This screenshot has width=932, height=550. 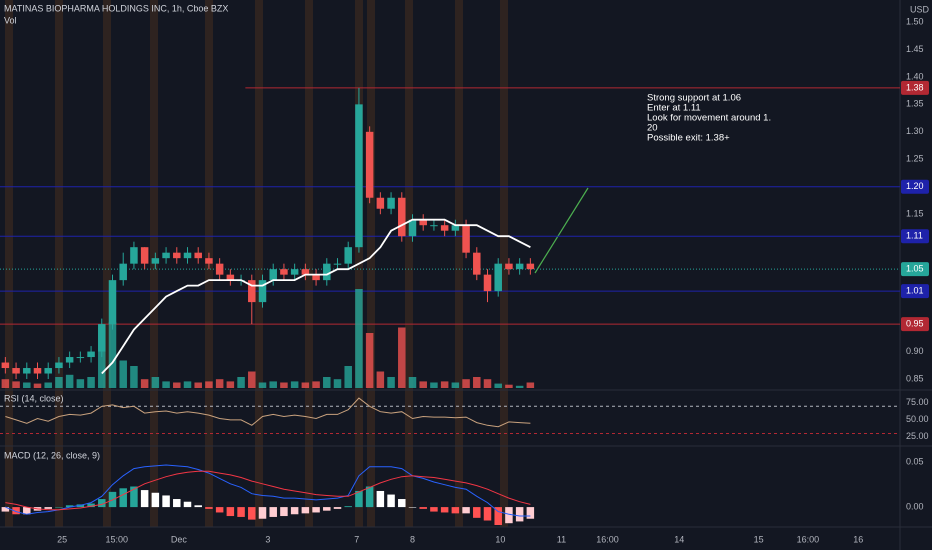 I want to click on level-label: 1.20, so click(x=915, y=186).